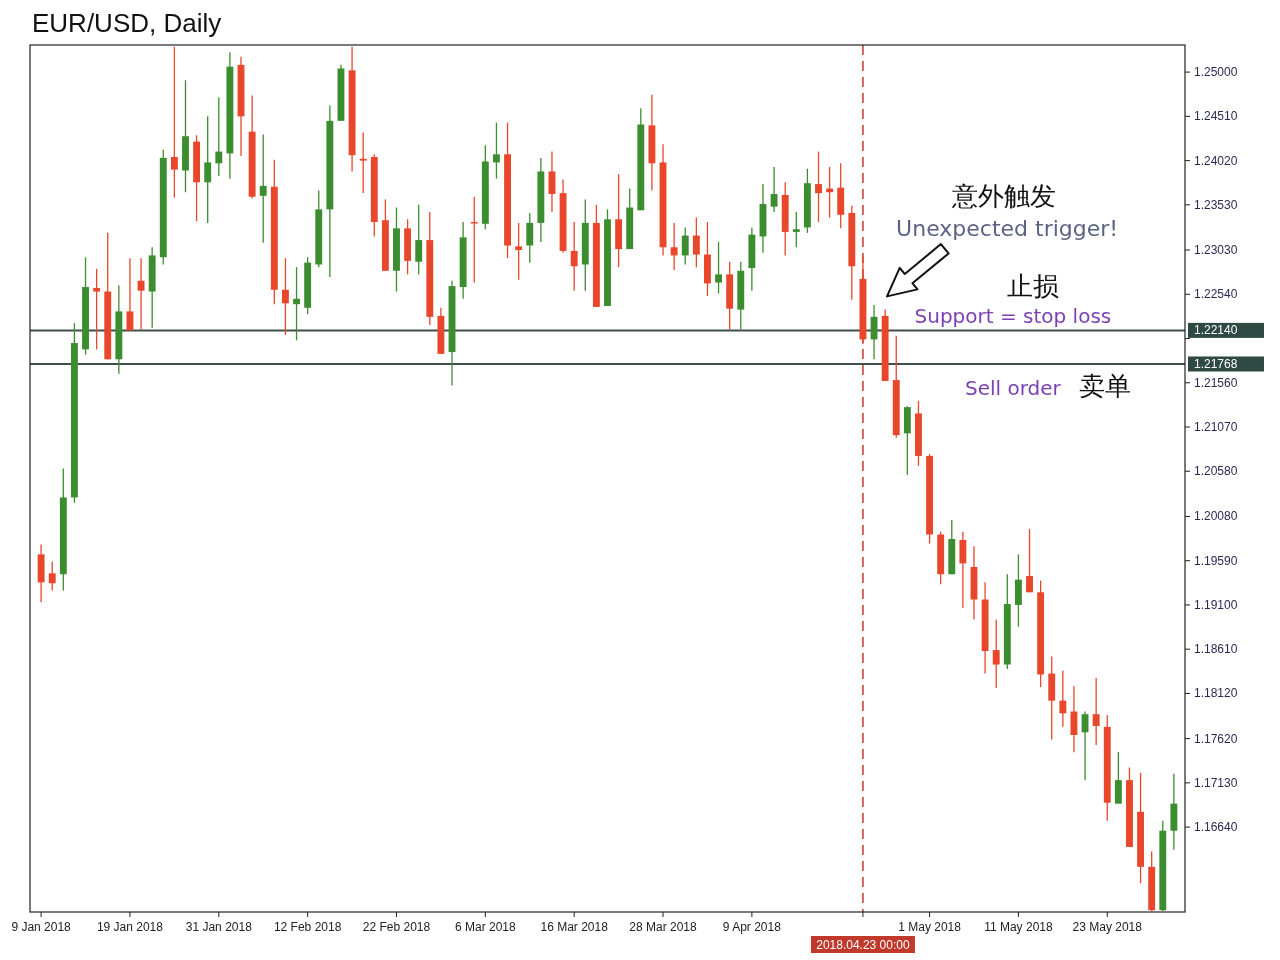  Describe the element at coordinates (1216, 693) in the screenshot. I see `y-tick-label: 1.18120` at that location.